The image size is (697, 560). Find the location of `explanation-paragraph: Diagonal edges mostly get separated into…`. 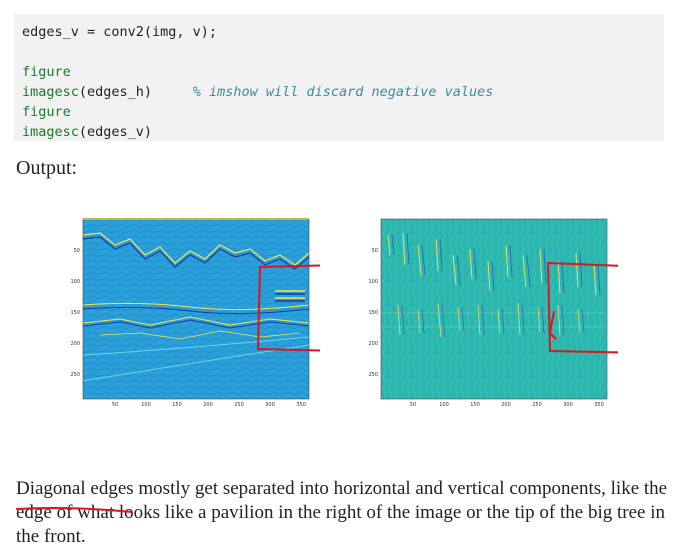

explanation-paragraph: Diagonal edges mostly get separated into… is located at coordinates (346, 513).